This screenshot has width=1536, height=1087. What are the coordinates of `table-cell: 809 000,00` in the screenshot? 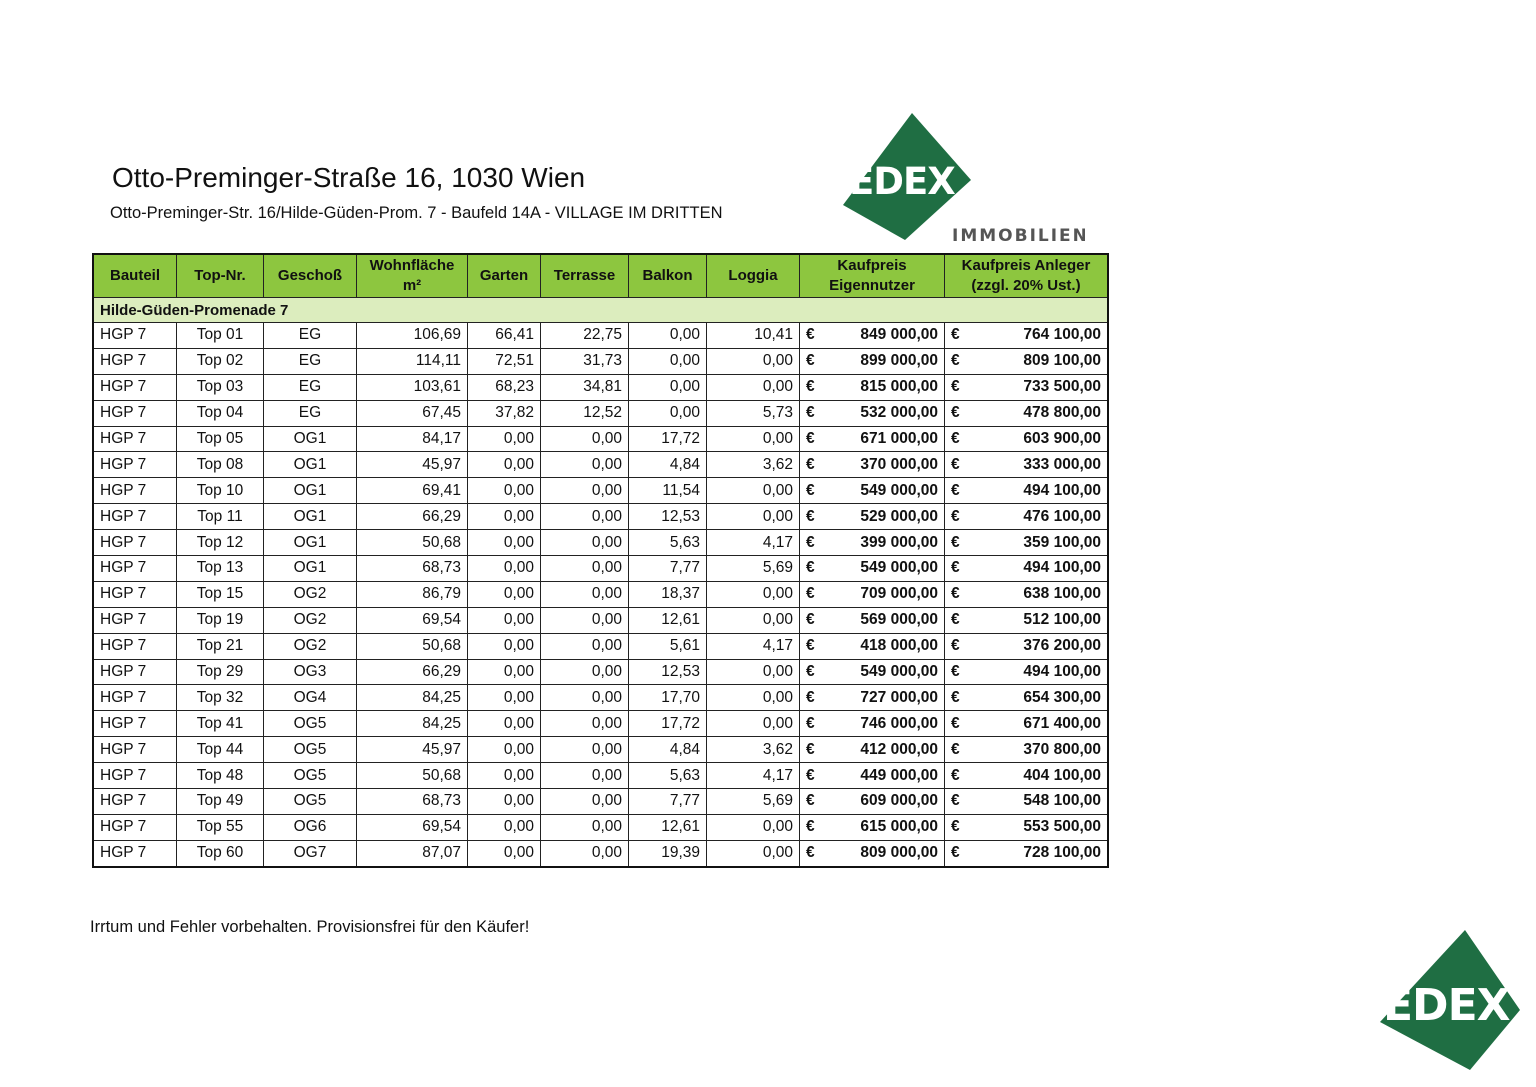 It's located at (882, 853).